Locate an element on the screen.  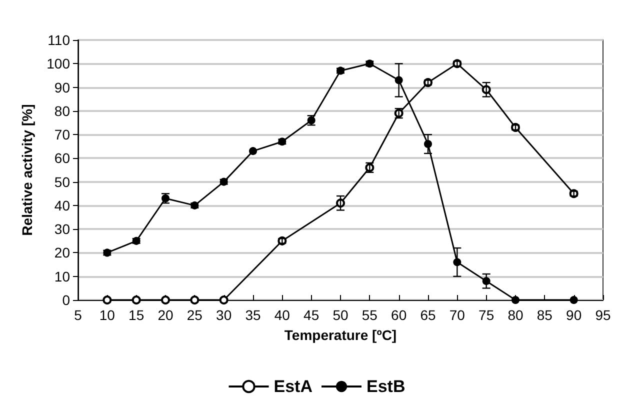
y-tick-label: 30 is located at coordinates (62, 229).